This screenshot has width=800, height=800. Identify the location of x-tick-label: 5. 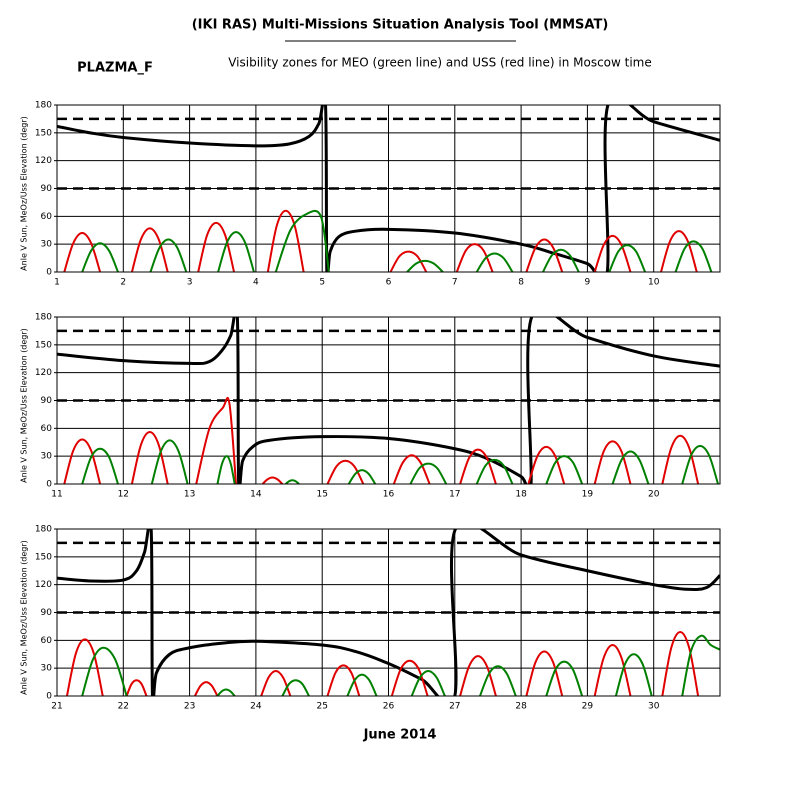
(322, 283).